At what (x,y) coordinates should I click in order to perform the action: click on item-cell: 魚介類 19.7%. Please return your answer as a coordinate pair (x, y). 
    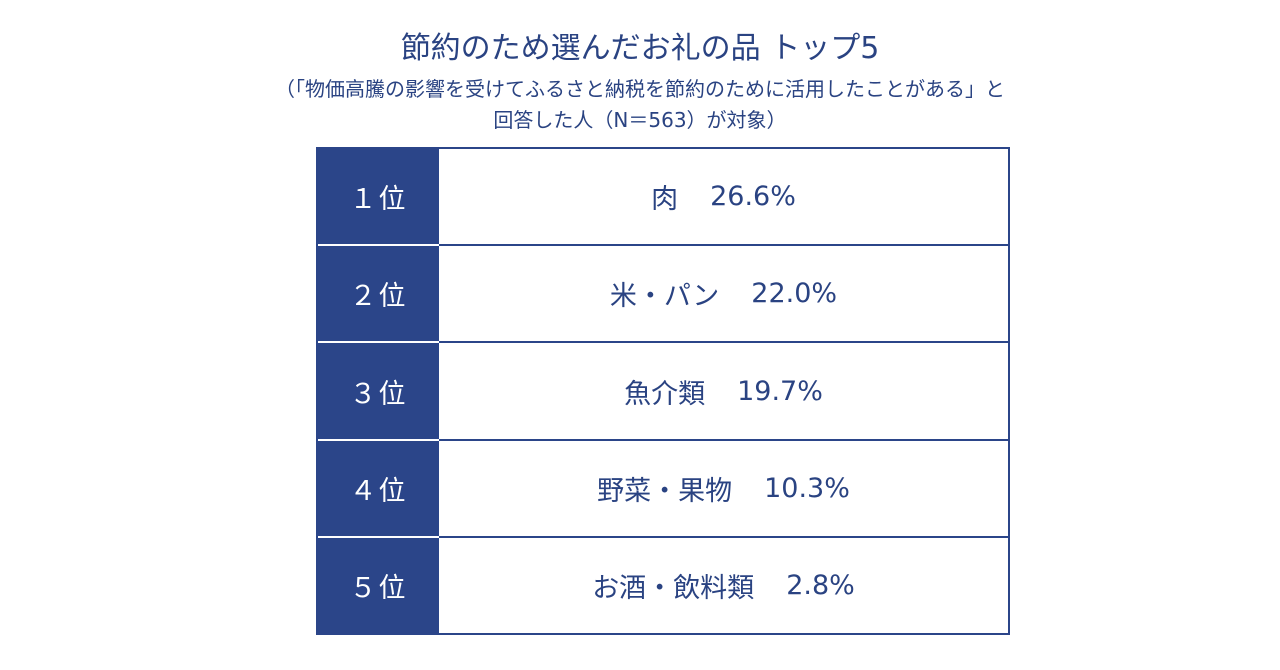
    Looking at the image, I should click on (723, 390).